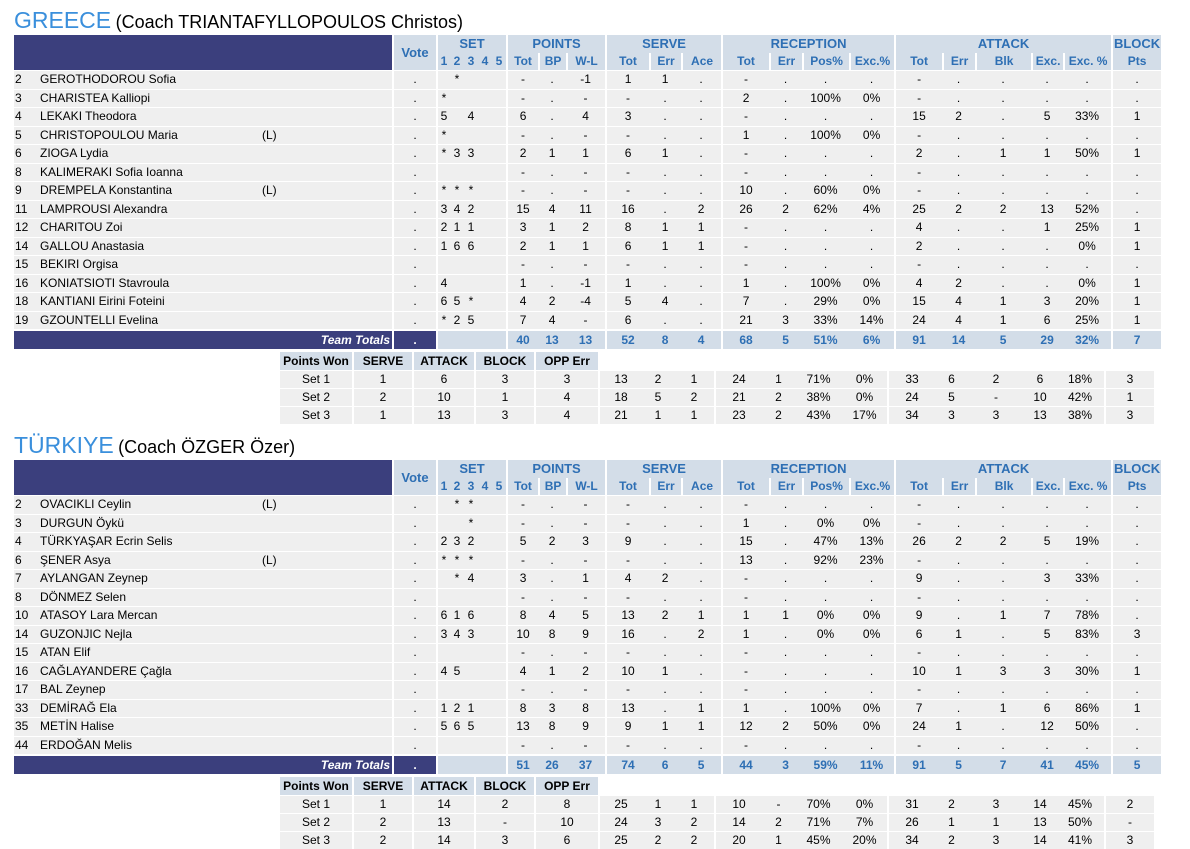  What do you see at coordinates (522, 615) in the screenshot?
I see `stat-pTot: 8` at bounding box center [522, 615].